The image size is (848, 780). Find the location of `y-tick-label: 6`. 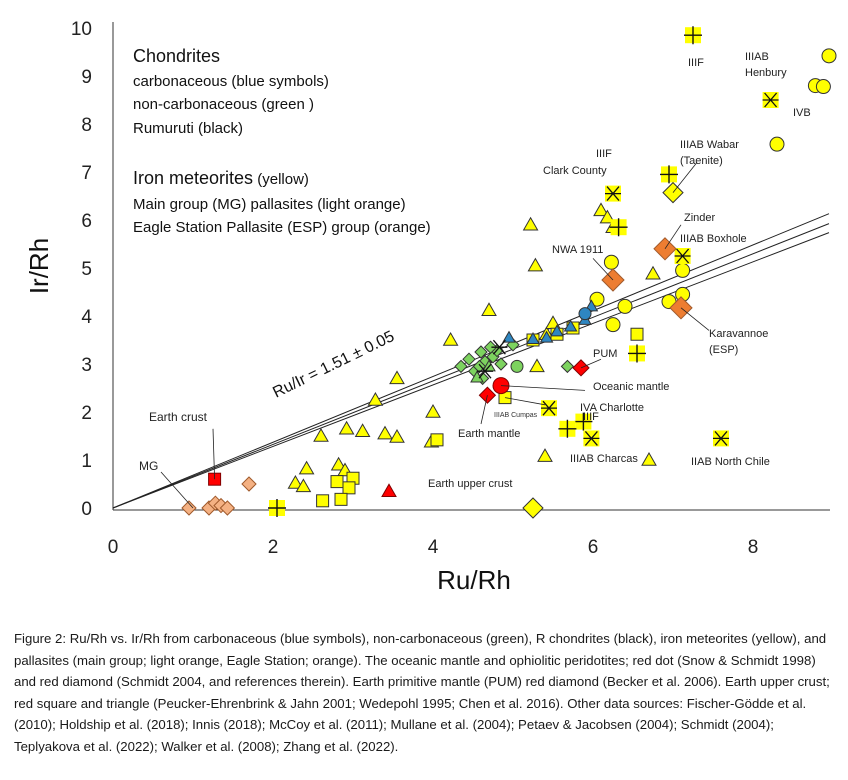

y-tick-label: 6 is located at coordinates (86, 221).